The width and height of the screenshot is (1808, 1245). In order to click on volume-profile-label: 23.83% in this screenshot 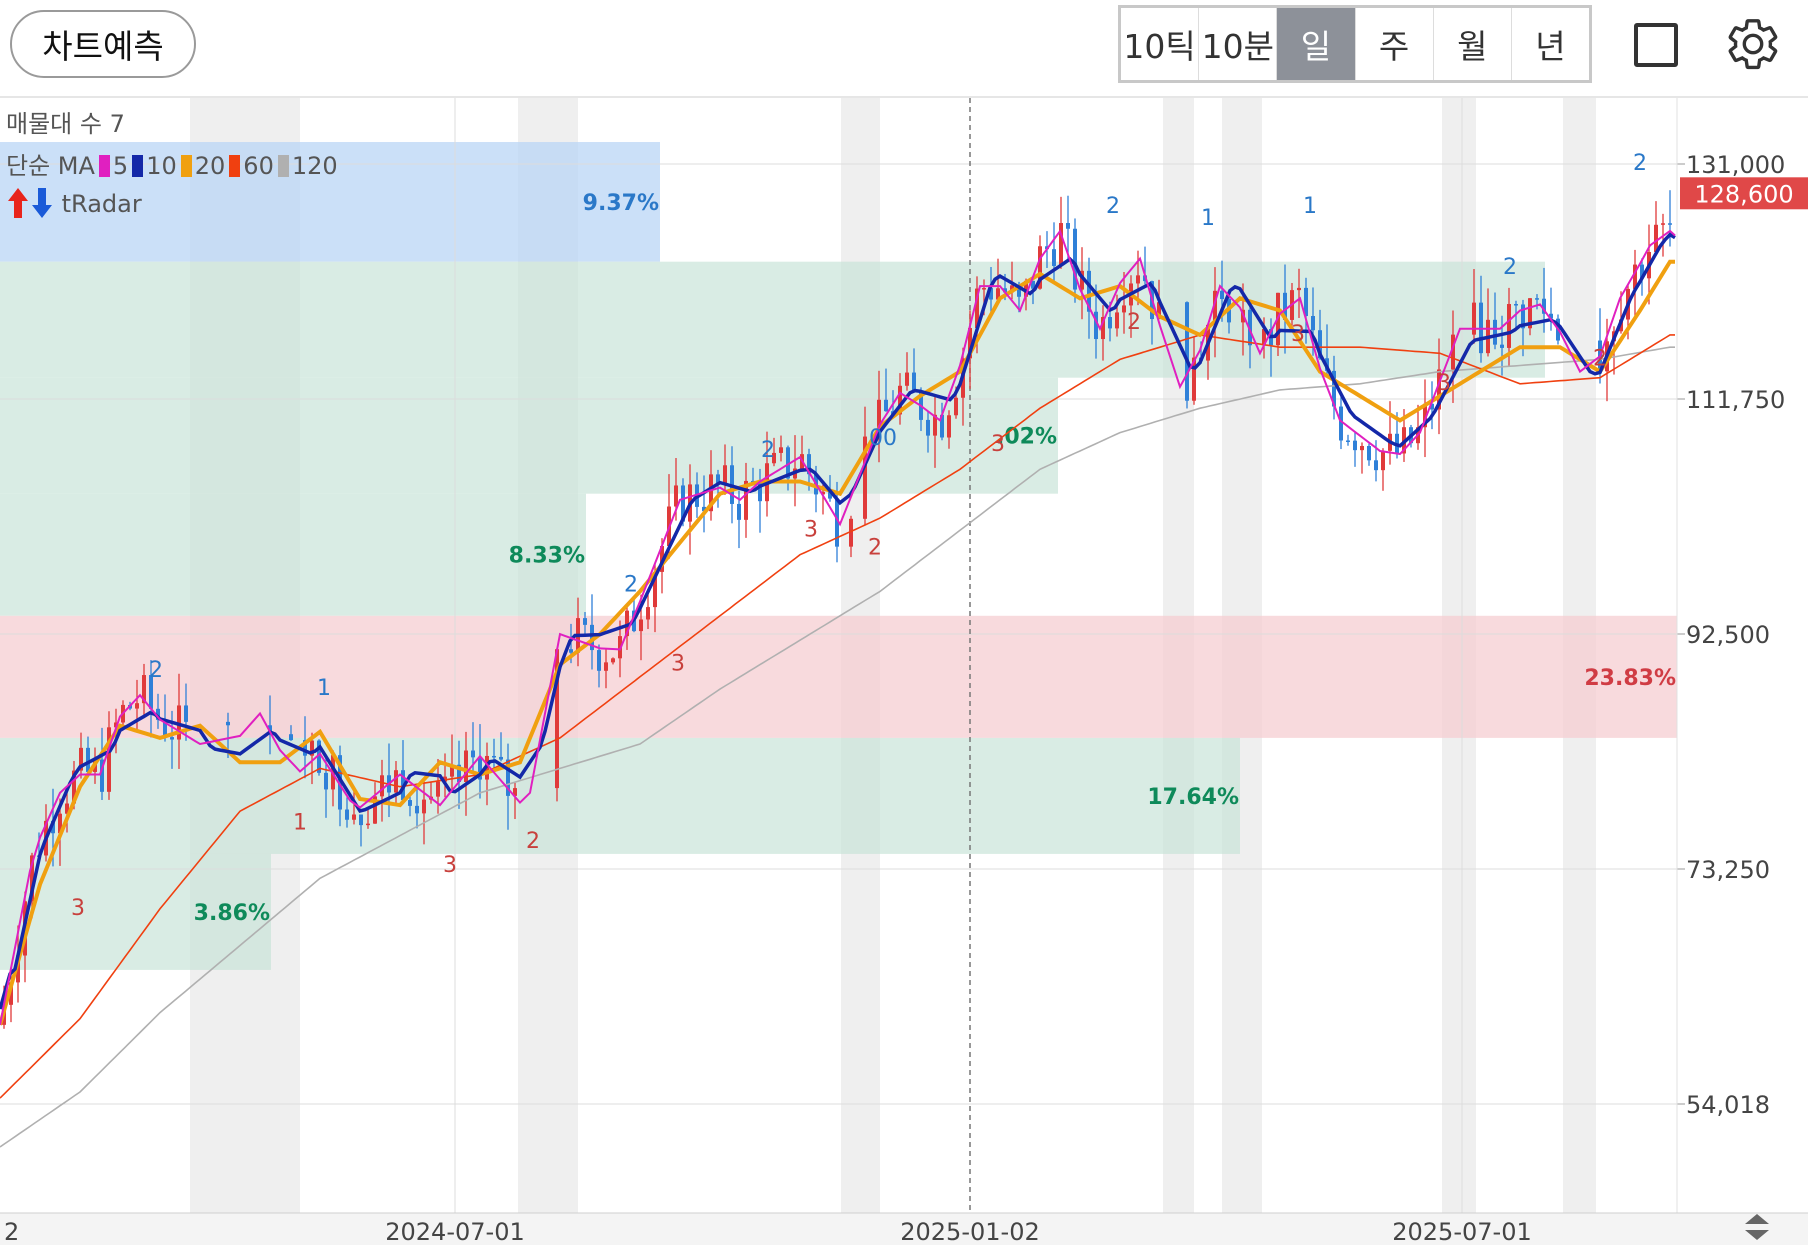, I will do `click(1630, 678)`.